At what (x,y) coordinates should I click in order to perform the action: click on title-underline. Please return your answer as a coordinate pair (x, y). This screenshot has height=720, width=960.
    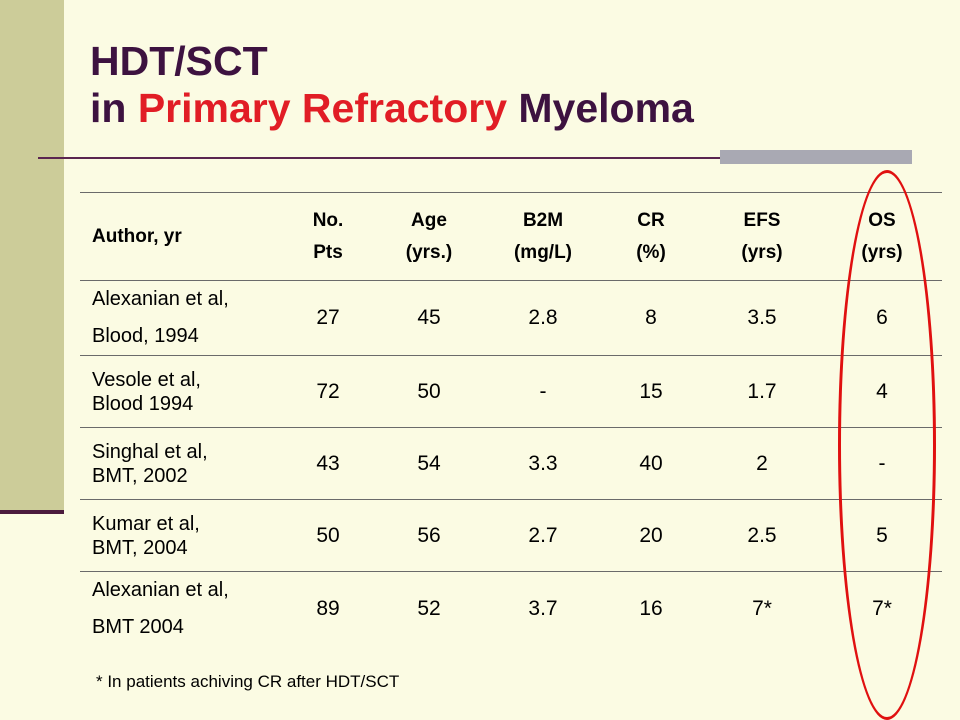
    Looking at the image, I should click on (379, 158).